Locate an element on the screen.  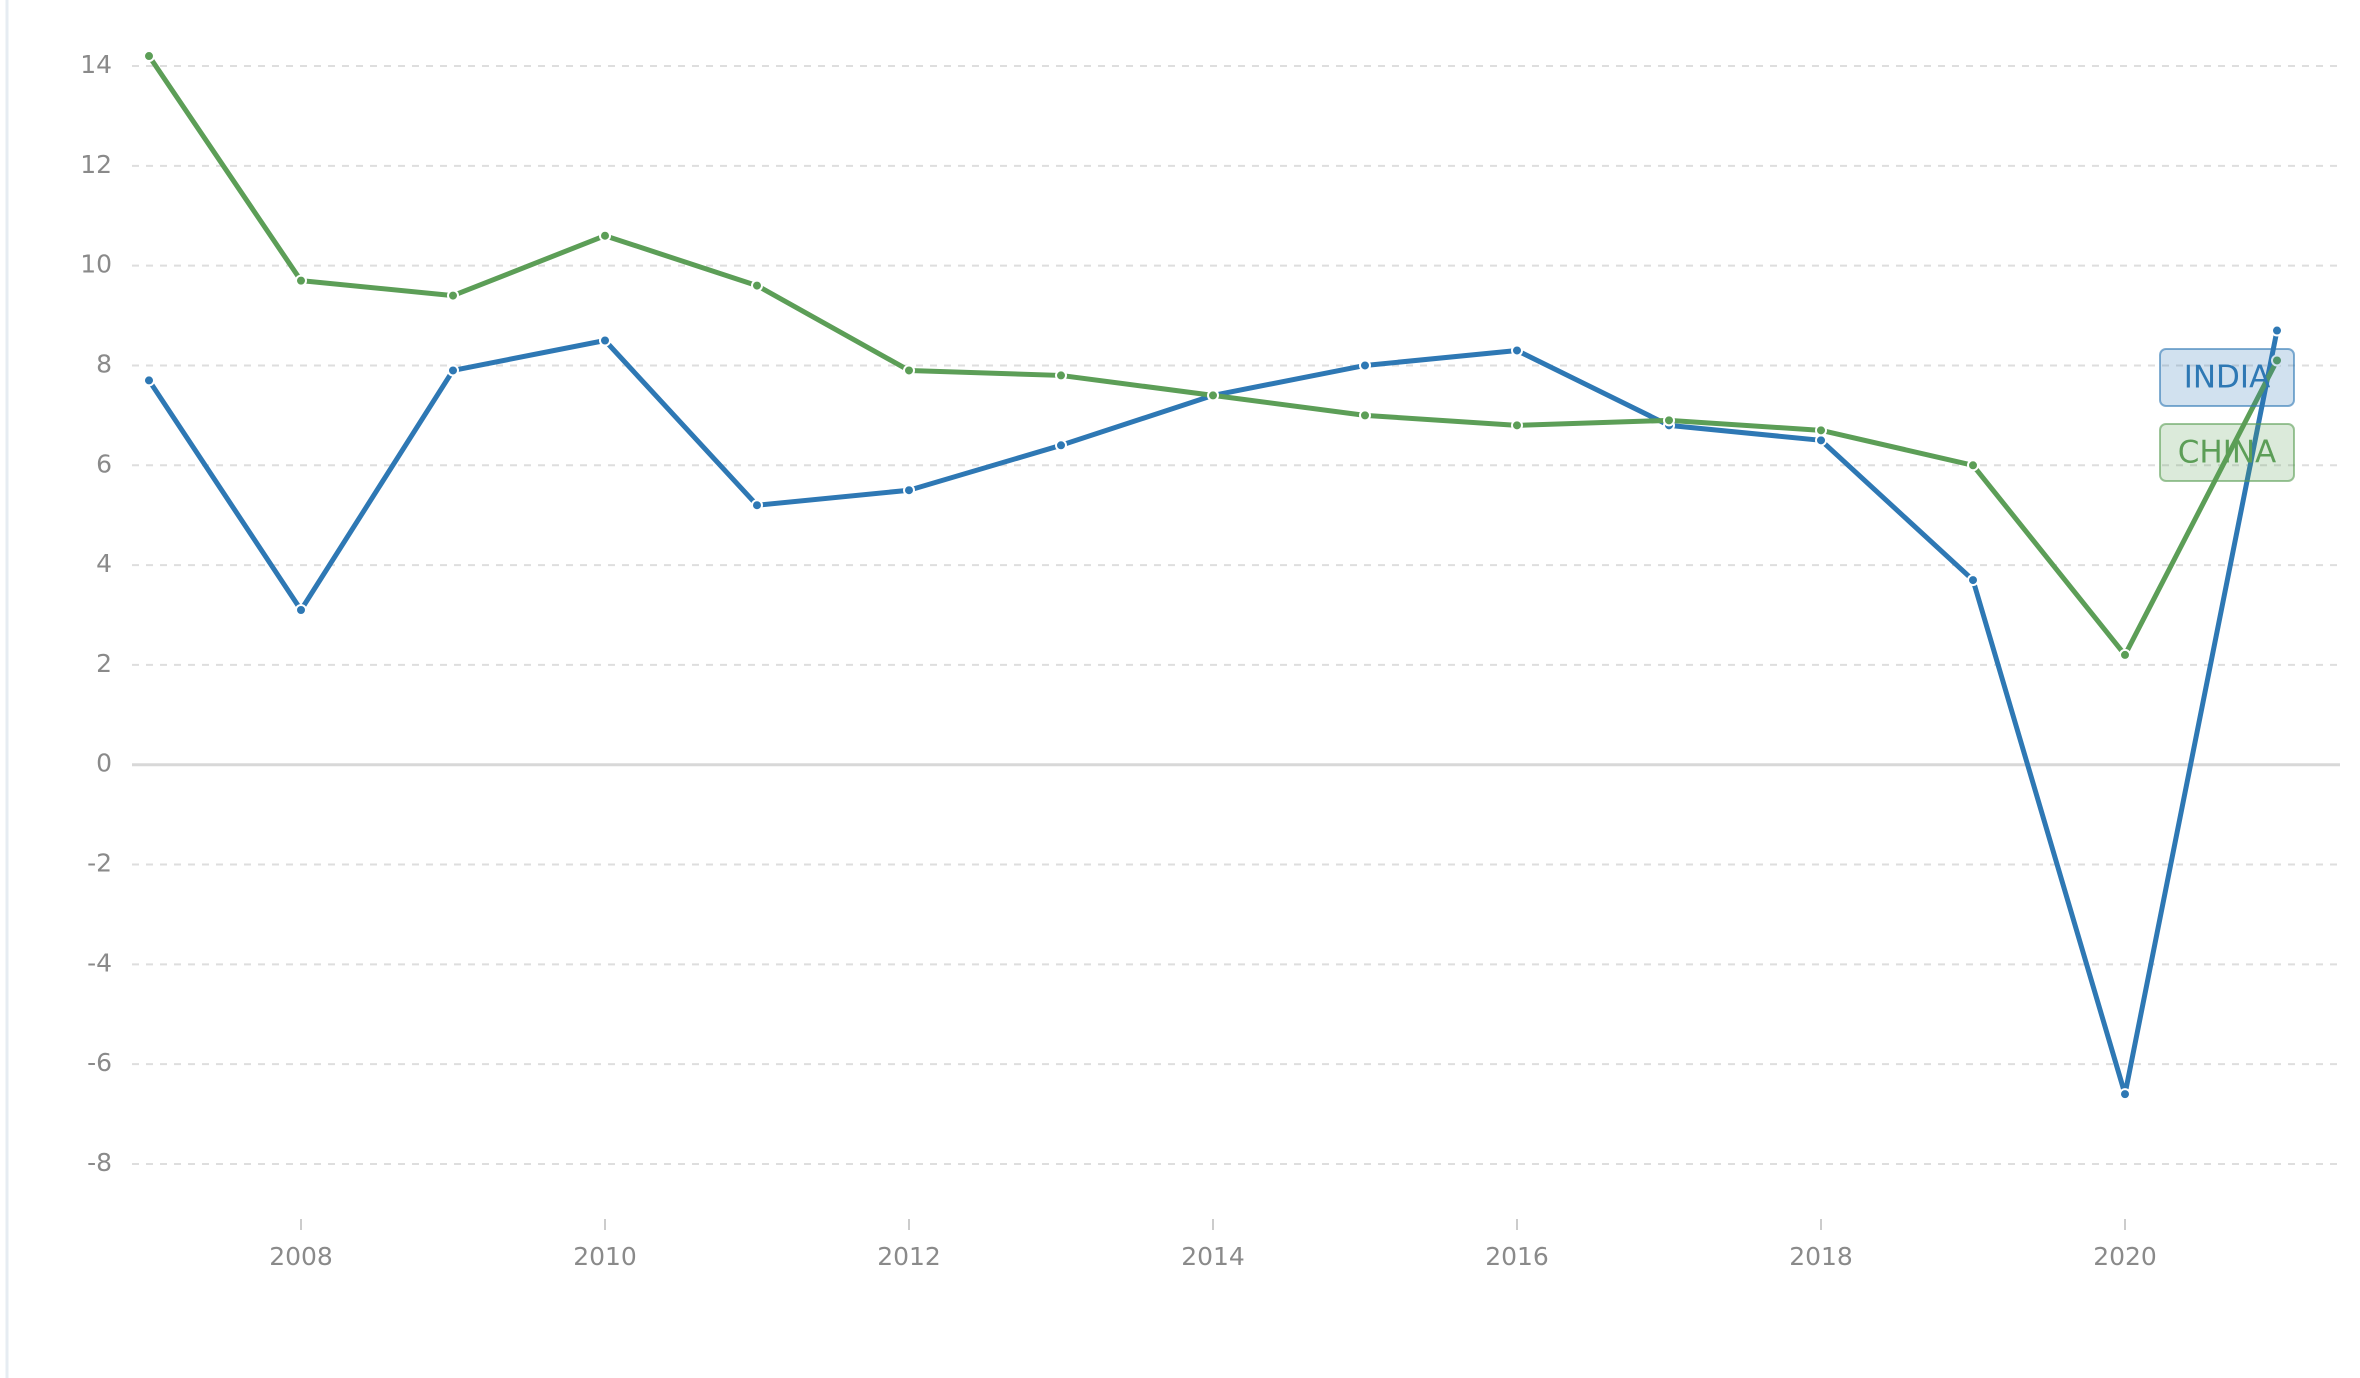
y-tick-label: 12 is located at coordinates (96, 164).